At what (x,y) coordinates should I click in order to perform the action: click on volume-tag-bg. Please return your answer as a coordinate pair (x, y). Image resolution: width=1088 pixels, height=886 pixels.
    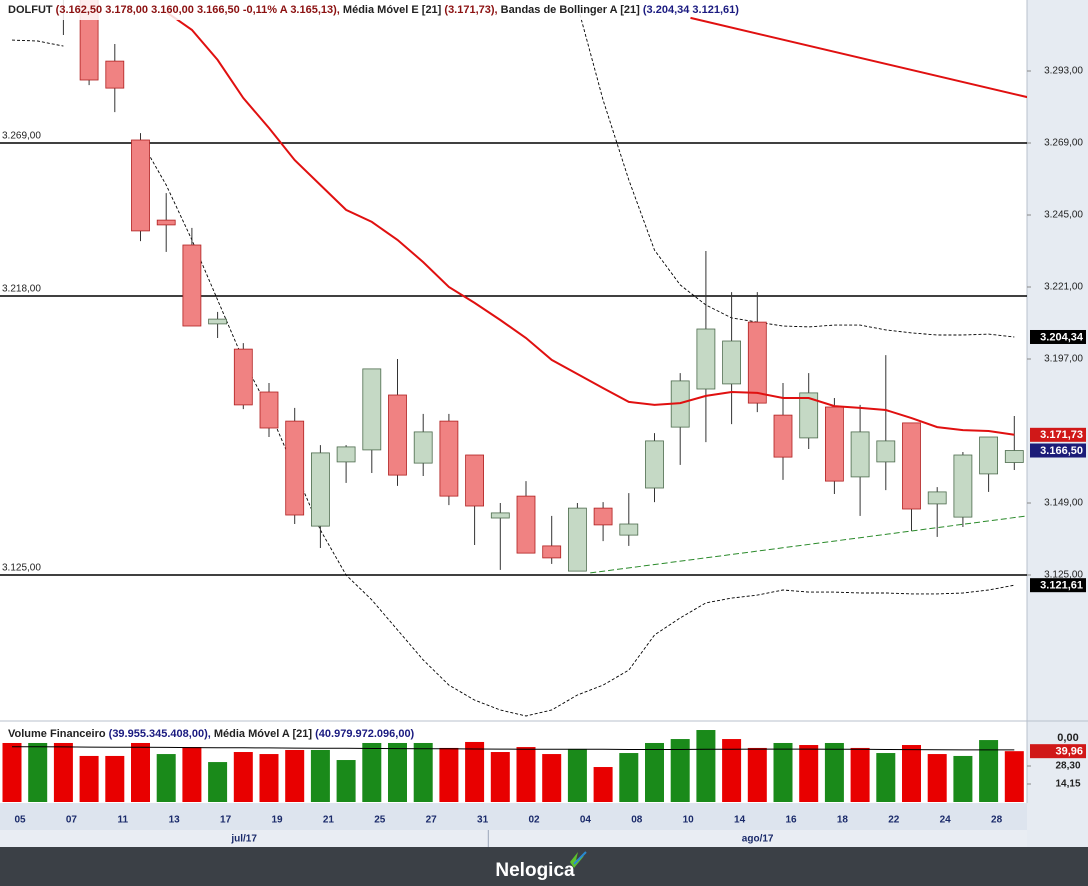
    Looking at the image, I should click on (1058, 751).